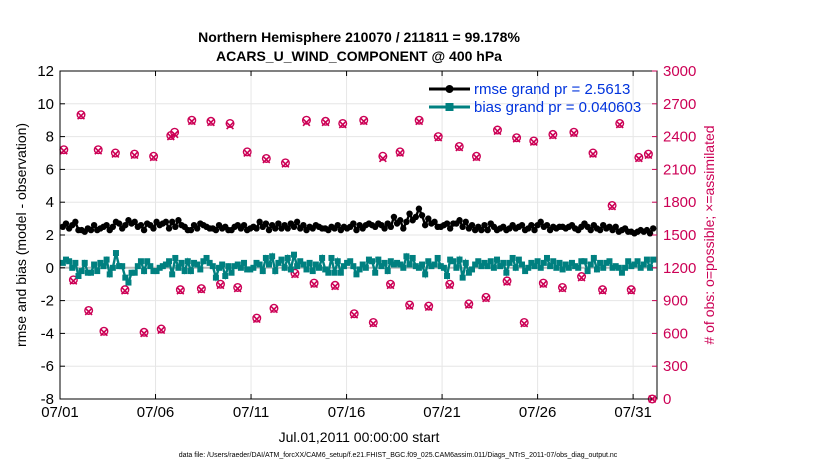 Image resolution: width=830 pixels, height=470 pixels. Describe the element at coordinates (679, 235) in the screenshot. I see `right-tick-label-5: 1500` at that location.